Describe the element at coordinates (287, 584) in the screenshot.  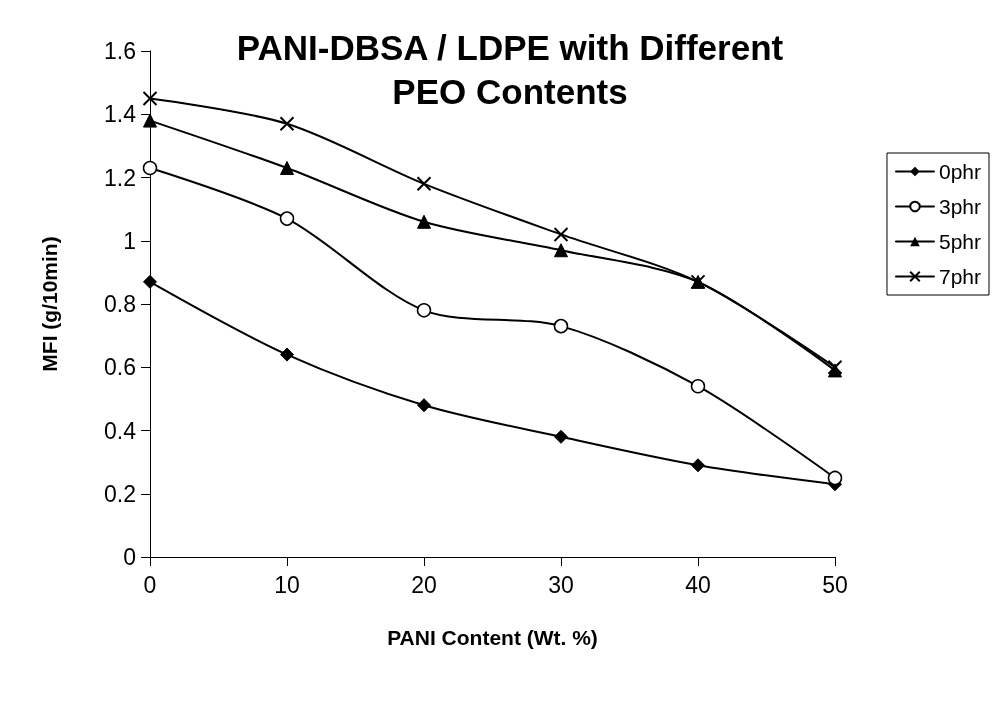
I see `x-tick-label: 10` at that location.